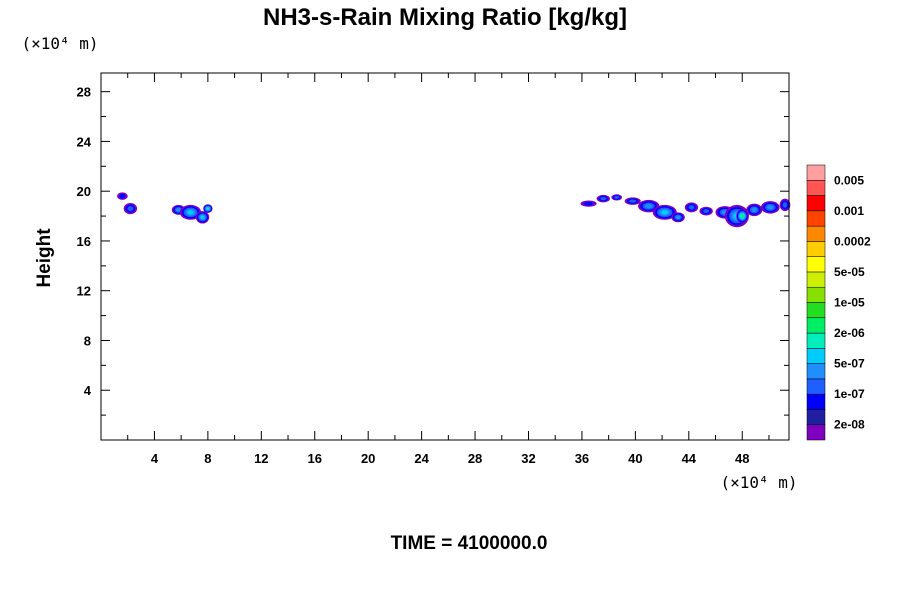 Image resolution: width=900 pixels, height=600 pixels. Describe the element at coordinates (315, 458) in the screenshot. I see `x-tick-label: 16` at that location.